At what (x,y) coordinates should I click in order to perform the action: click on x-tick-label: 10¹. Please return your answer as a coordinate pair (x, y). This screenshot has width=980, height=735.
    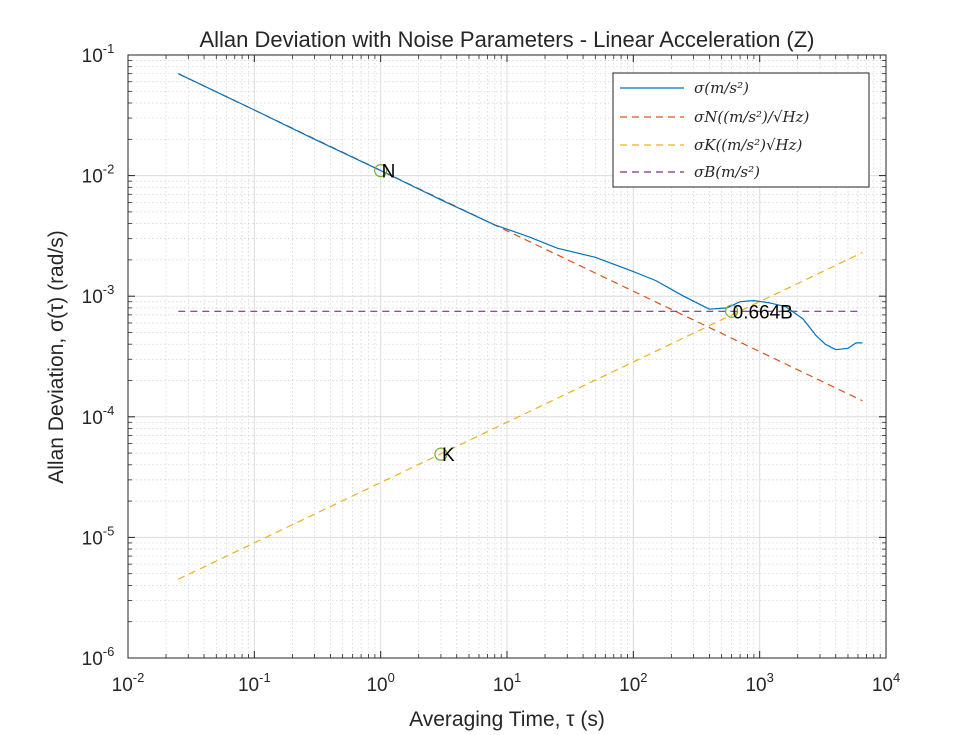
    Looking at the image, I should click on (507, 683).